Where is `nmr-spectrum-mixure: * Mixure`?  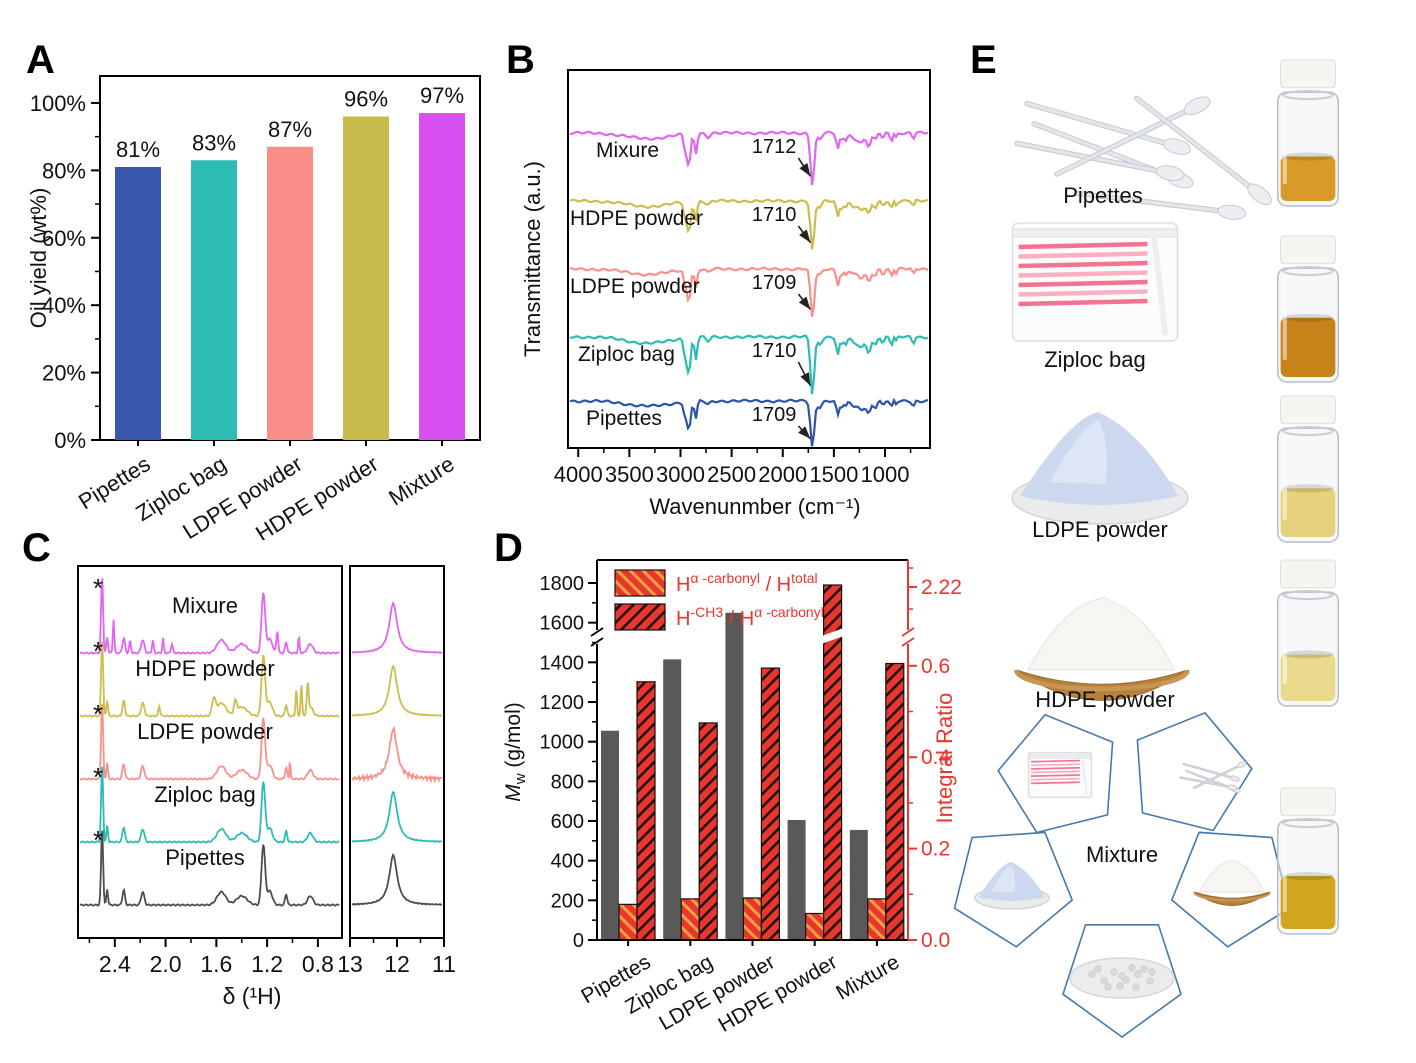
nmr-spectrum-mixure: * Mixure is located at coordinates (261, 614).